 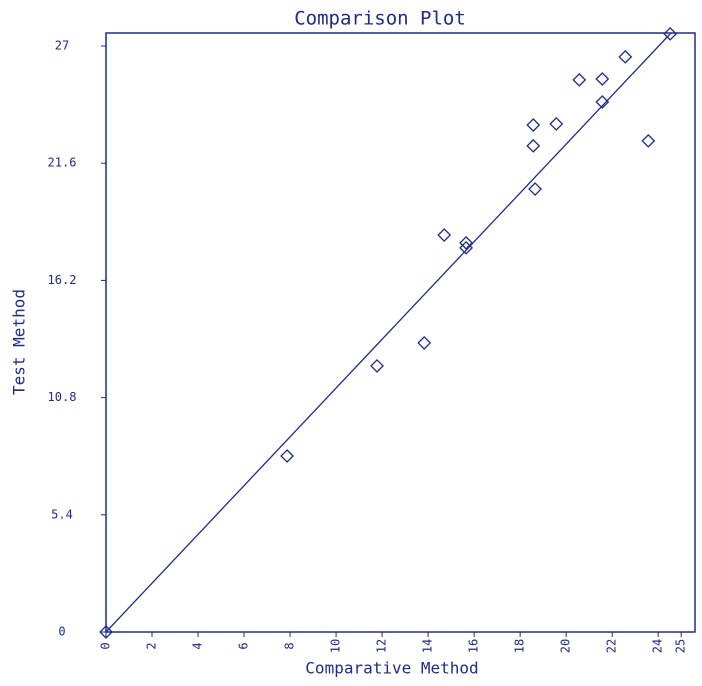 What do you see at coordinates (612, 646) in the screenshot?
I see `x-tick-label: 22` at bounding box center [612, 646].